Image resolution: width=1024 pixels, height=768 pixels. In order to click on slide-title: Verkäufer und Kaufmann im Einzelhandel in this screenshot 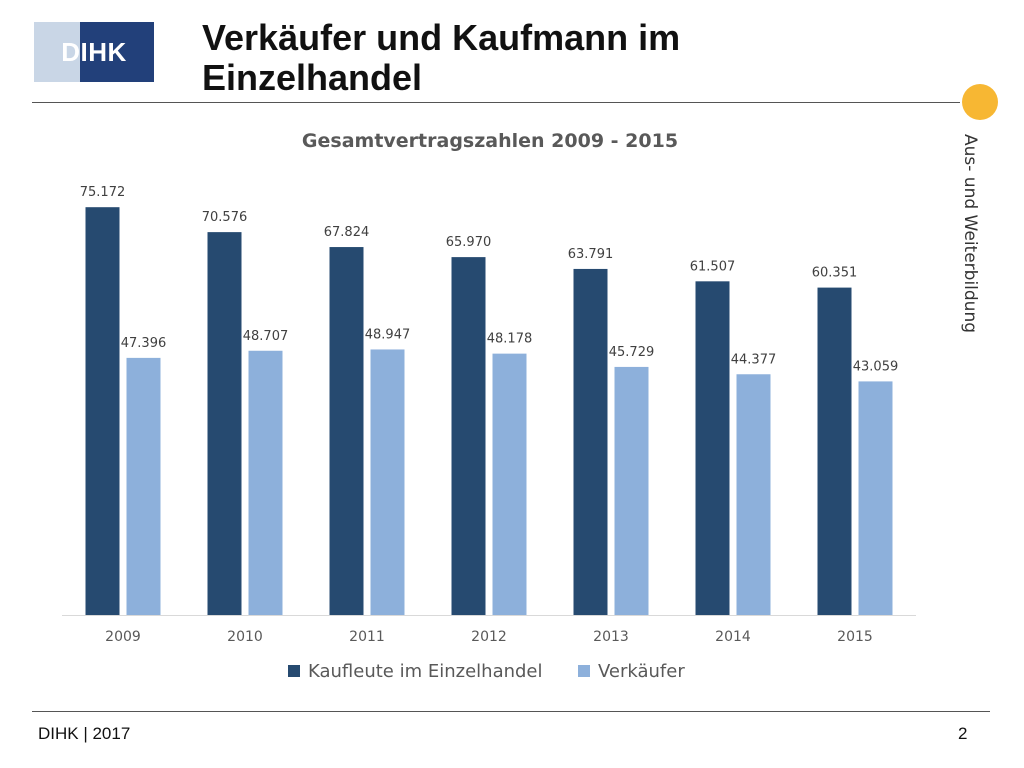, I will do `click(512, 58)`.